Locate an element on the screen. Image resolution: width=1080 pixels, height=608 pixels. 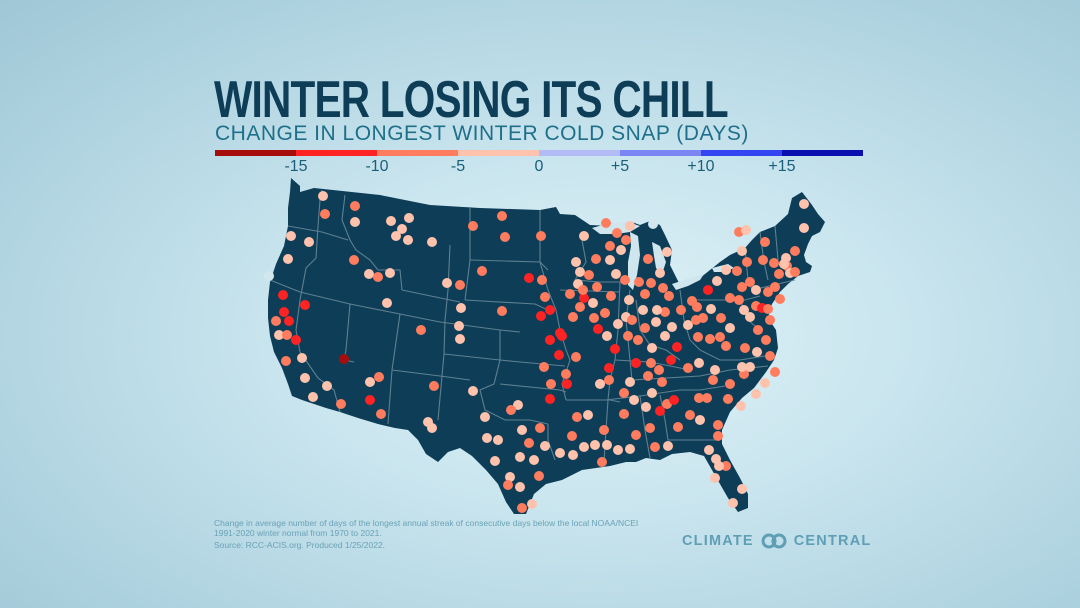
legend-tick: +15 is located at coordinates (782, 166).